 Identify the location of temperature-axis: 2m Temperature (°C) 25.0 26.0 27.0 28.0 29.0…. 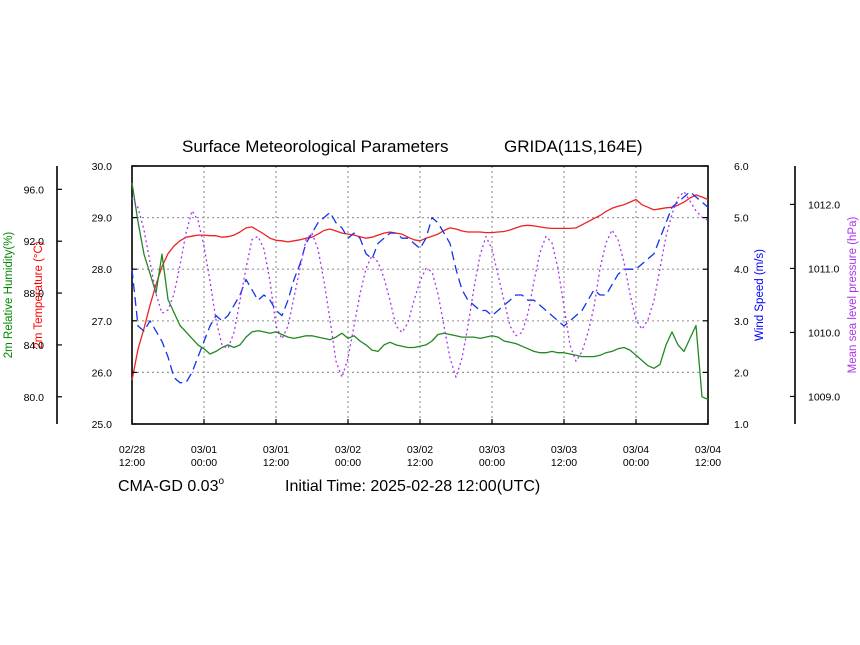
(85, 296).